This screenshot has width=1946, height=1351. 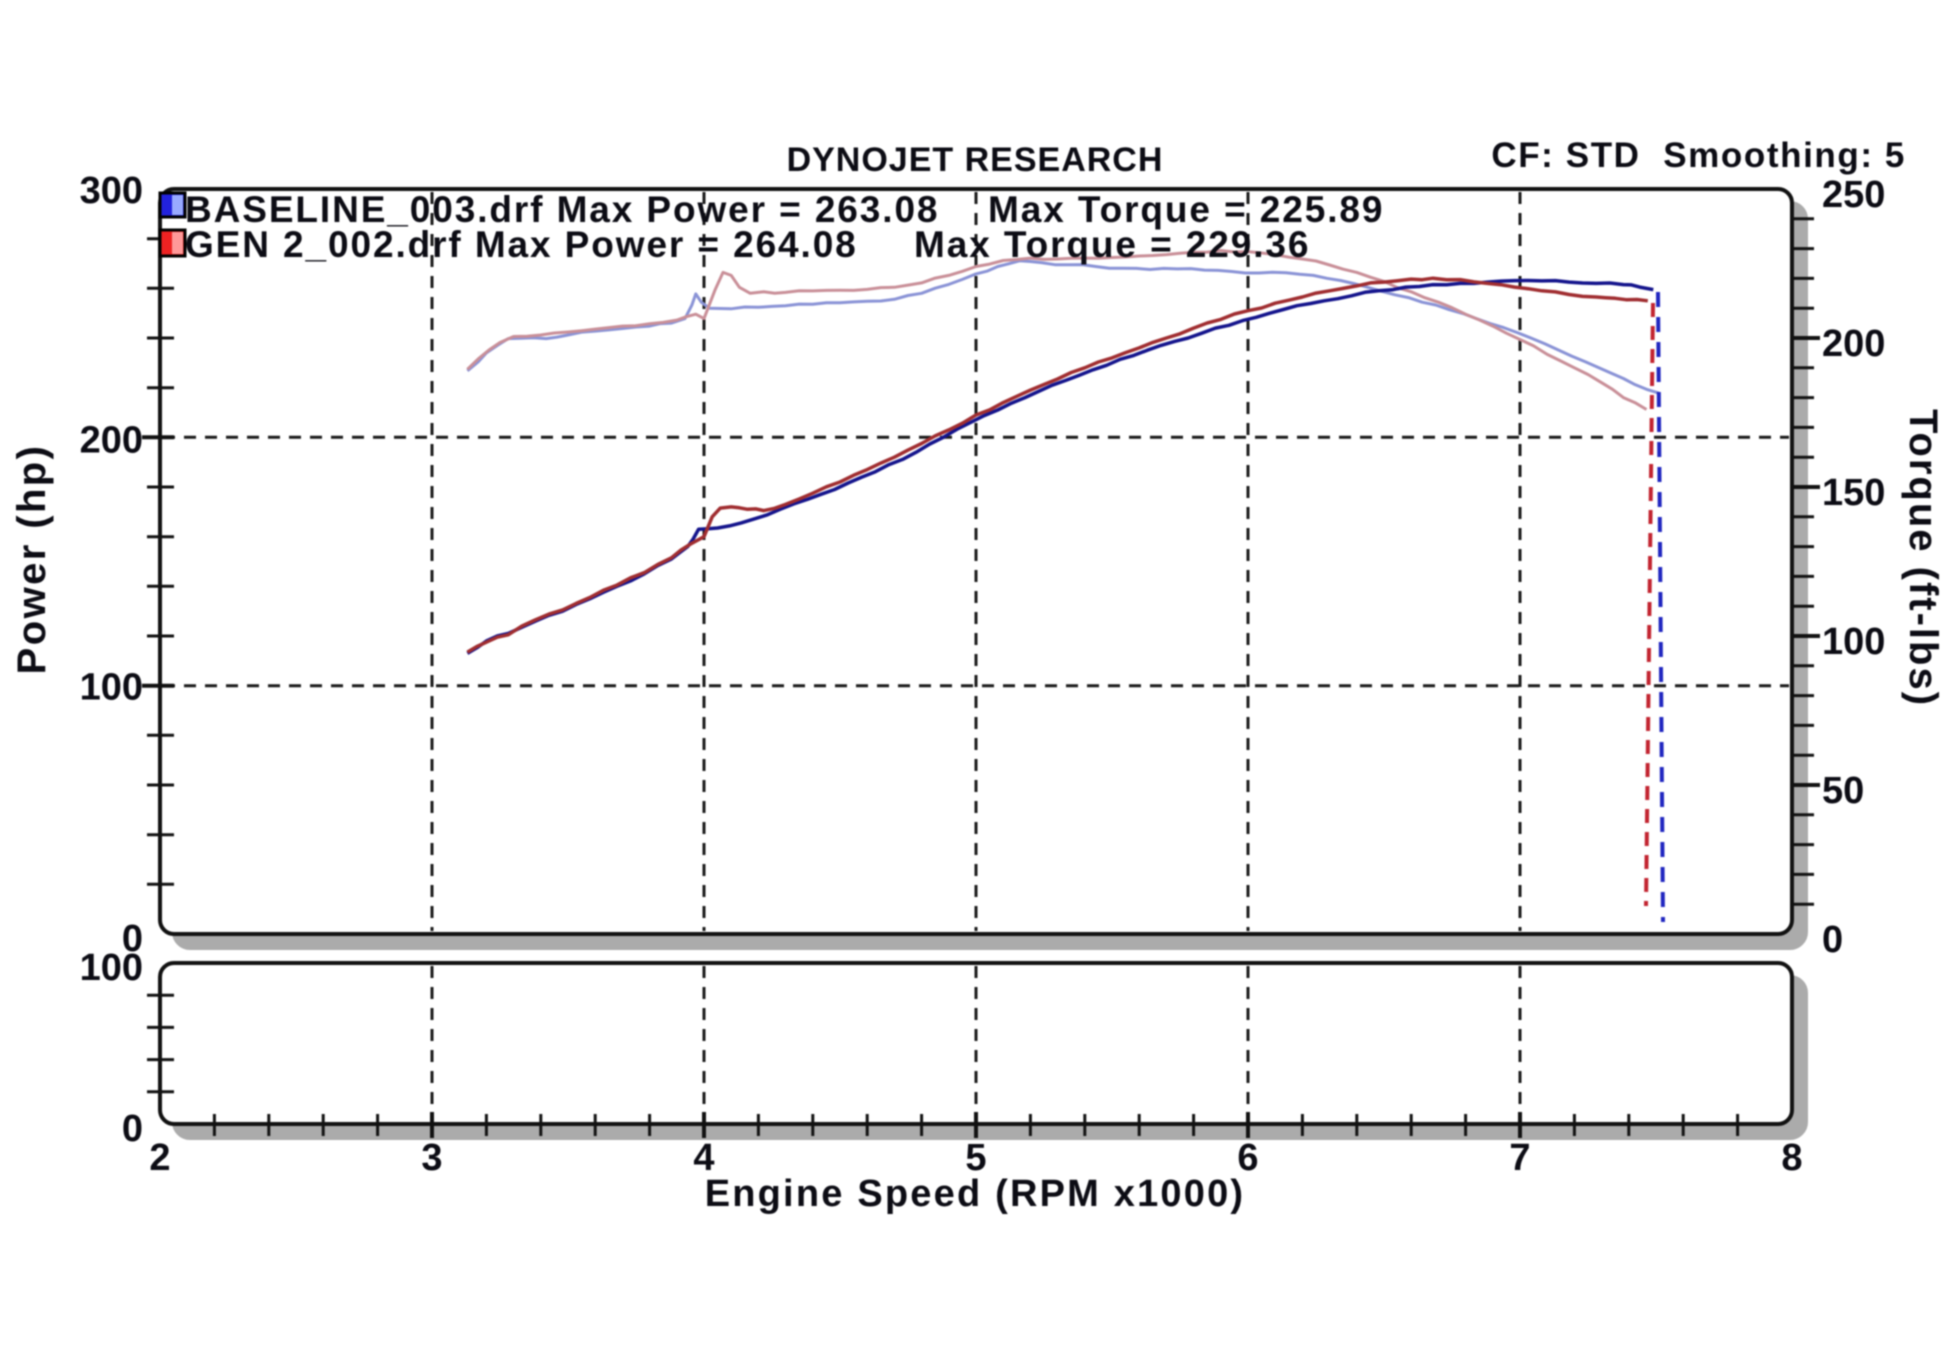 What do you see at coordinates (1519, 1158) in the screenshot?
I see `svg-text: 7` at bounding box center [1519, 1158].